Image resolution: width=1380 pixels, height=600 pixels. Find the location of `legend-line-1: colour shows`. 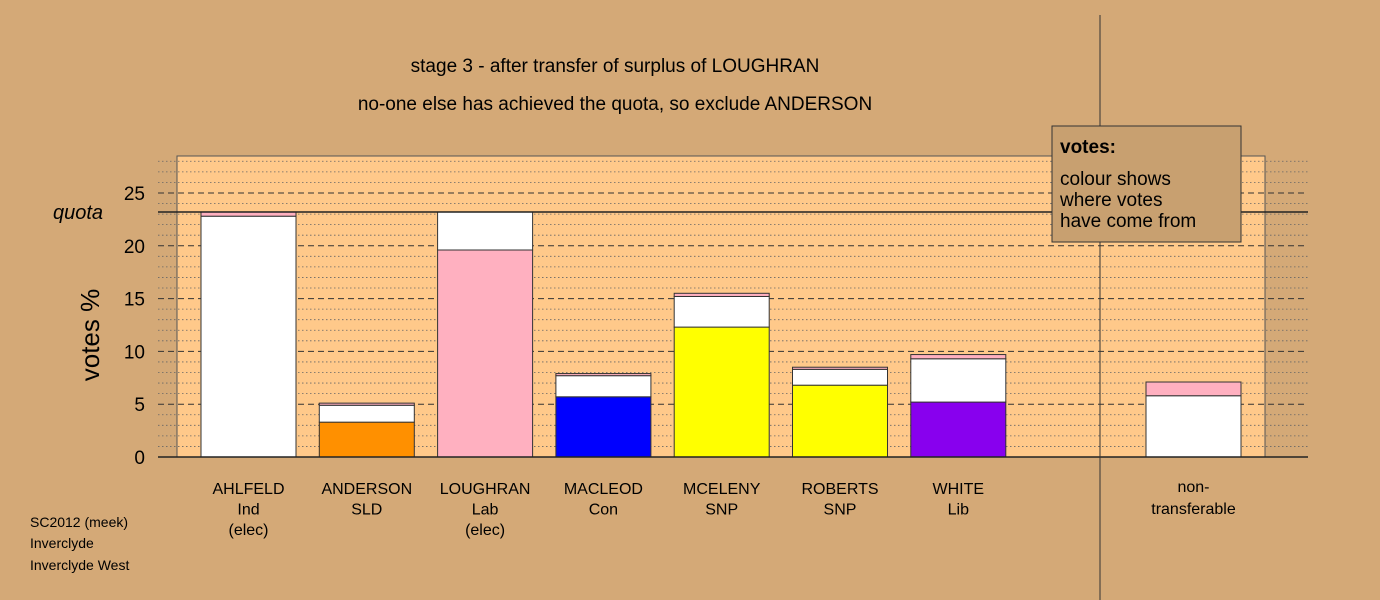

legend-line-1: colour shows is located at coordinates (1115, 179).